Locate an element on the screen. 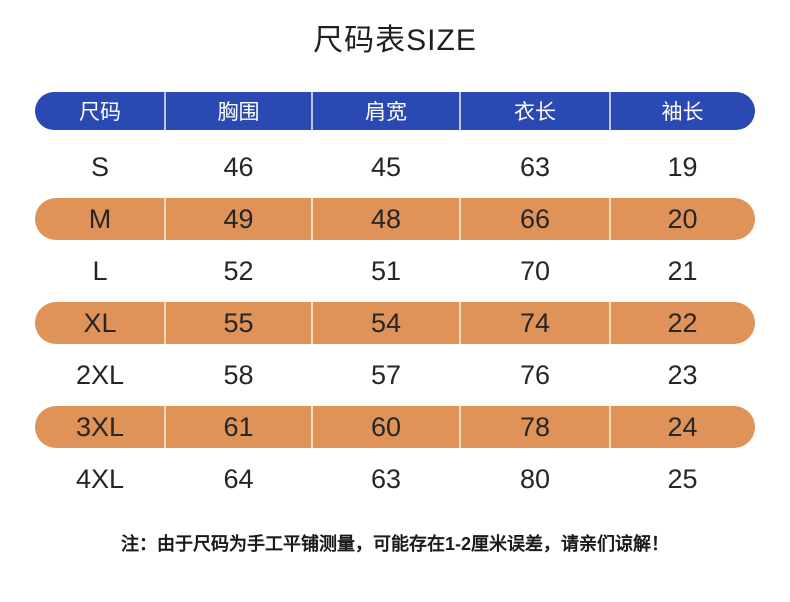 This screenshot has width=790, height=602. table-row-l: L 52 51 70 21 is located at coordinates (395, 271).